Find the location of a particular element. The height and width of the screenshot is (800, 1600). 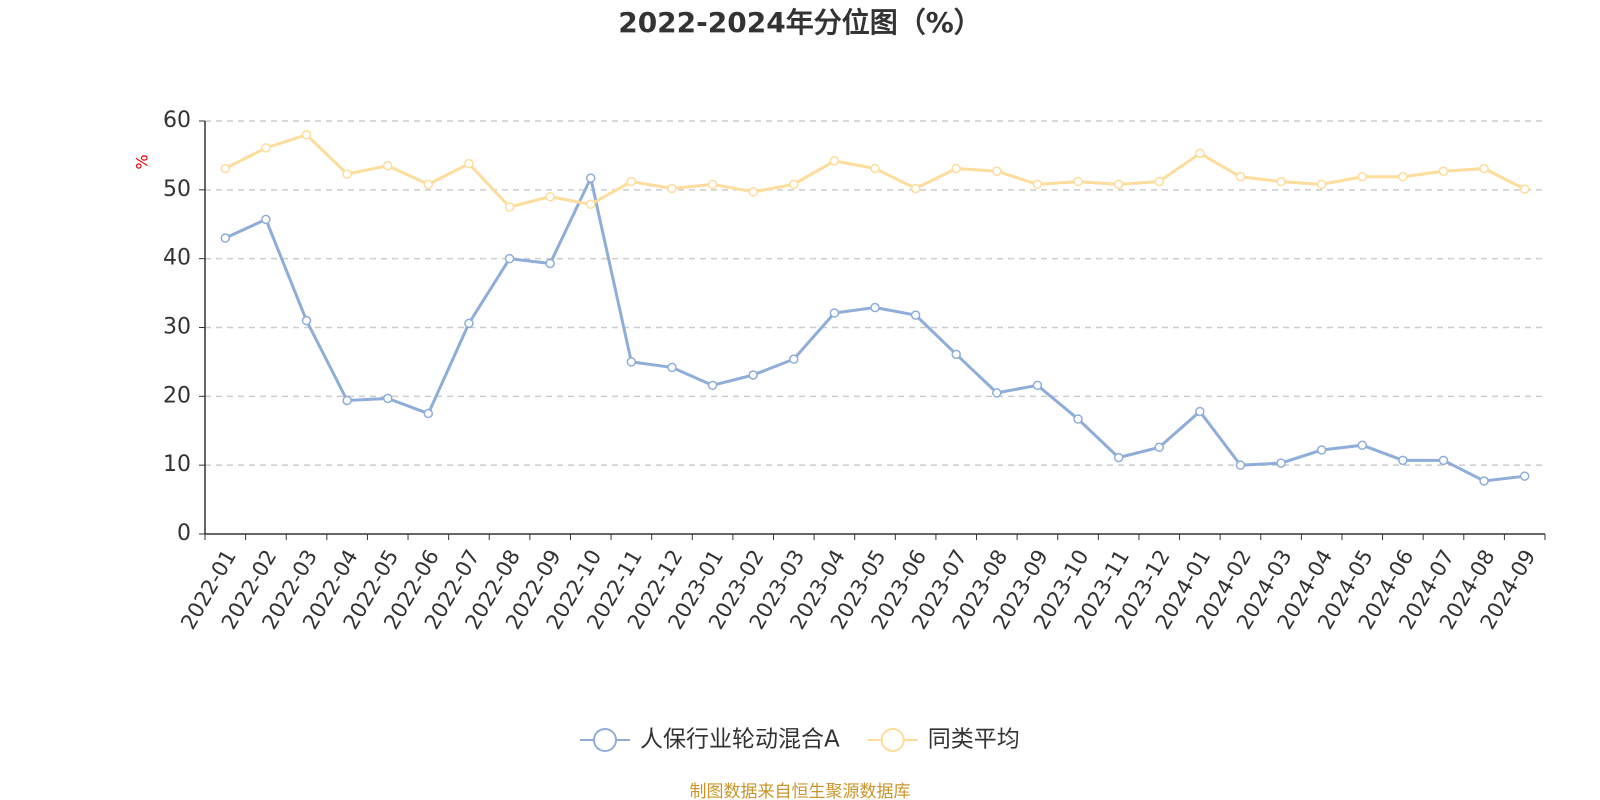

y-tick-label: 10 is located at coordinates (177, 464).